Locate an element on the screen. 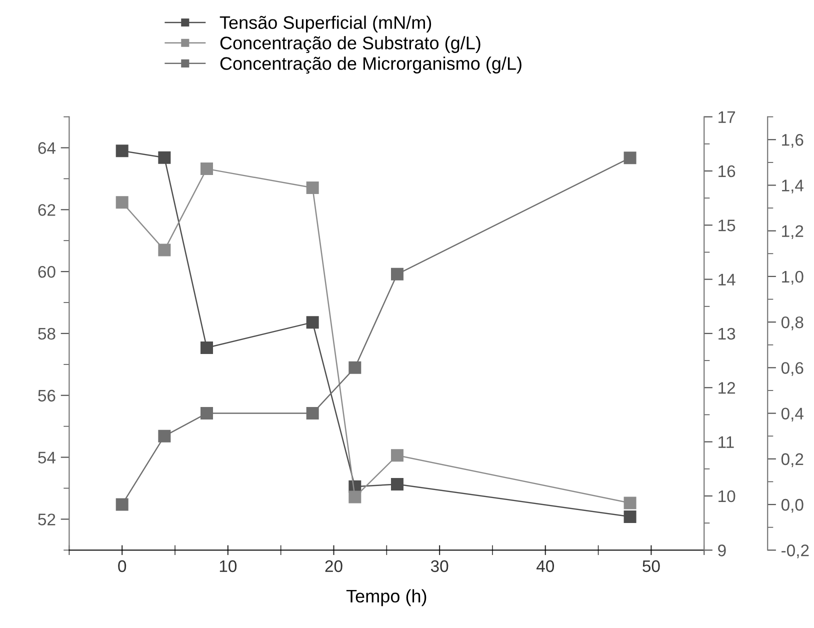  y2-tick-label: 12 is located at coordinates (727, 388).